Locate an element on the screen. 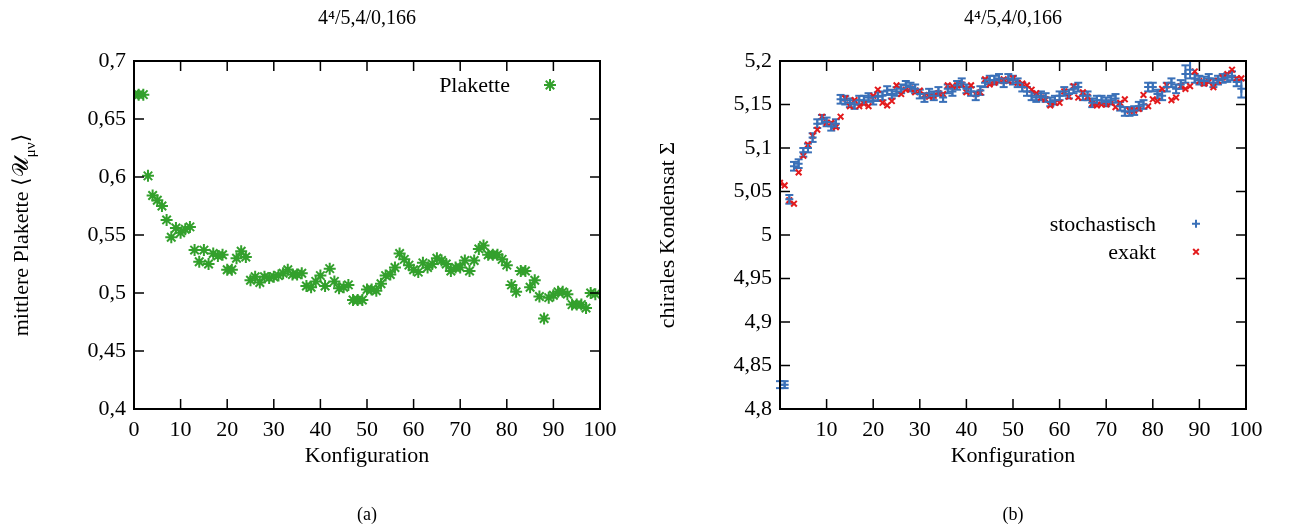  y-axis-title: mittlere Plakette ⟨𝒰μν⟩ is located at coordinates (23, 235).